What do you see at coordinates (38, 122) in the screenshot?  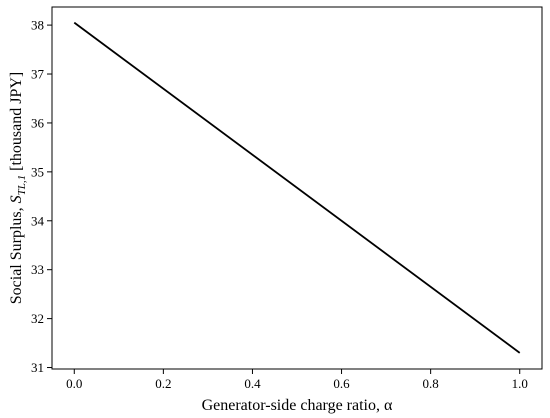 I see `y-tick-label: 36` at bounding box center [38, 122].